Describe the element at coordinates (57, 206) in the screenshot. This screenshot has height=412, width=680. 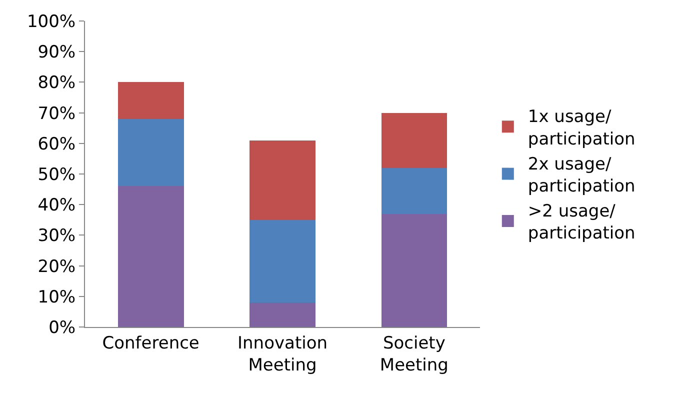
I see `y-tick-label: 40%` at that location.